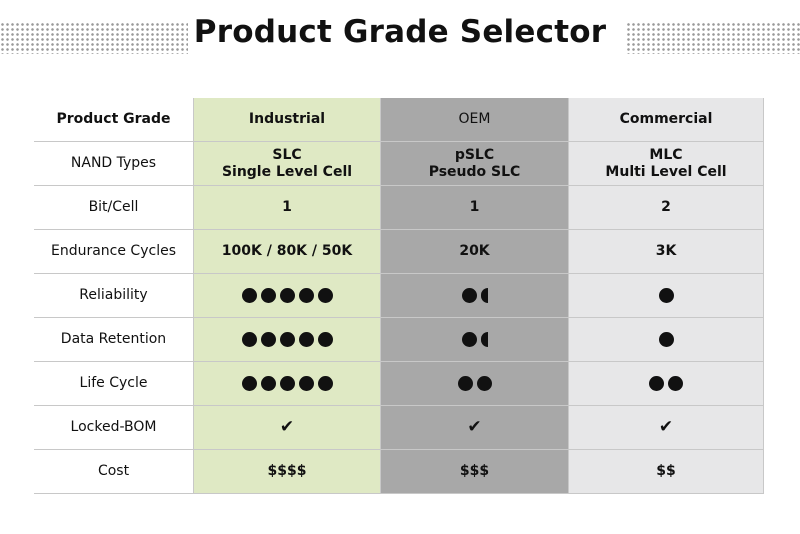 This screenshot has width=800, height=534. What do you see at coordinates (287, 208) in the screenshot?
I see `bit-cell-industrial: 1` at bounding box center [287, 208].